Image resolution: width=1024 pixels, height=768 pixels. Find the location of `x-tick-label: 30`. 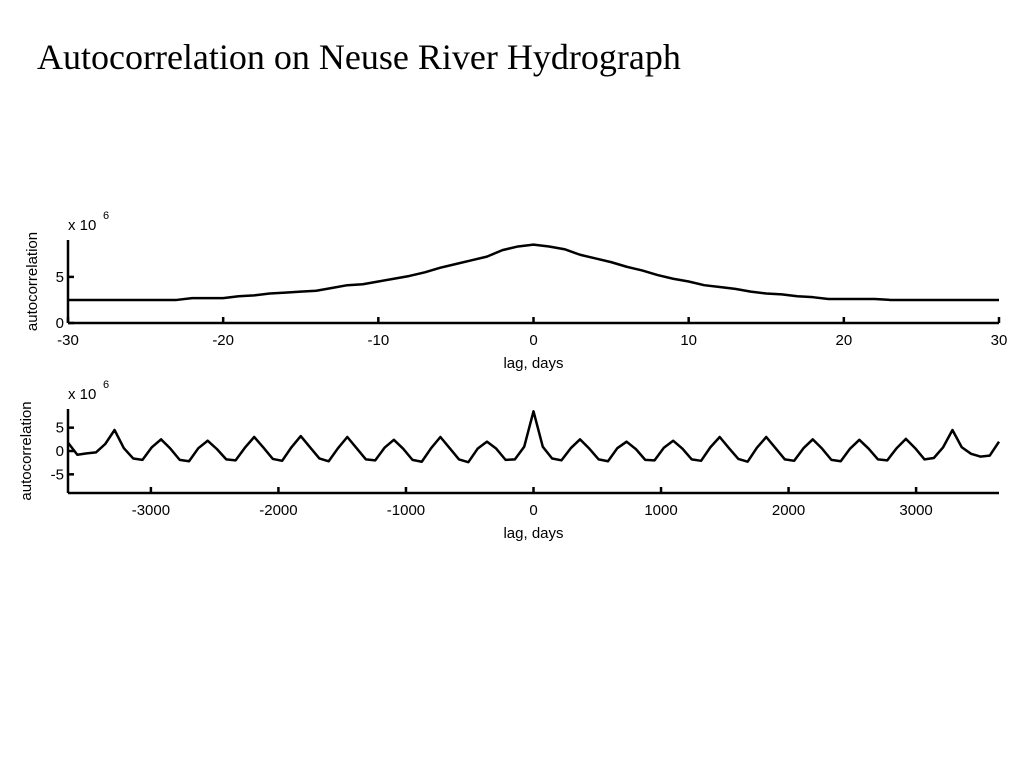

x-tick-label: 30 is located at coordinates (999, 340).